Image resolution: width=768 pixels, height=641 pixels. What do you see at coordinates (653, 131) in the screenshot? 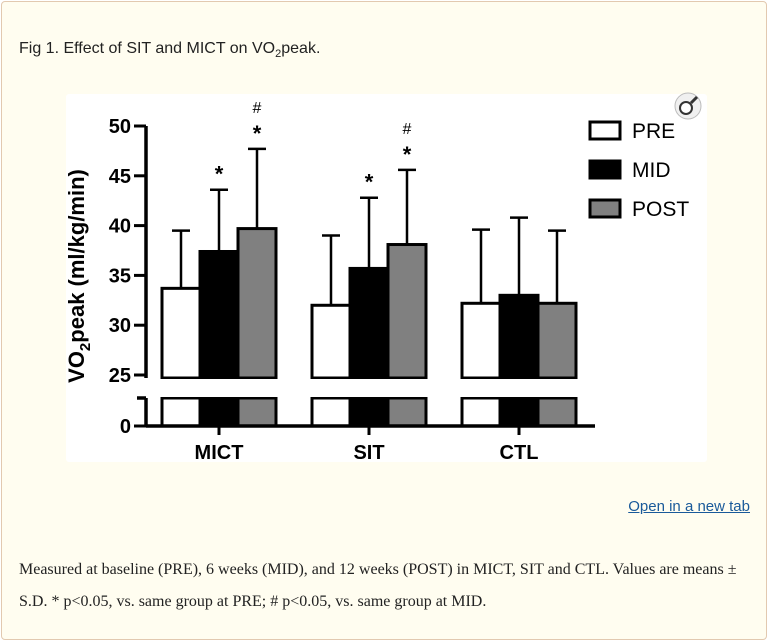
I see `legend-label-pre: PRE` at bounding box center [653, 131].